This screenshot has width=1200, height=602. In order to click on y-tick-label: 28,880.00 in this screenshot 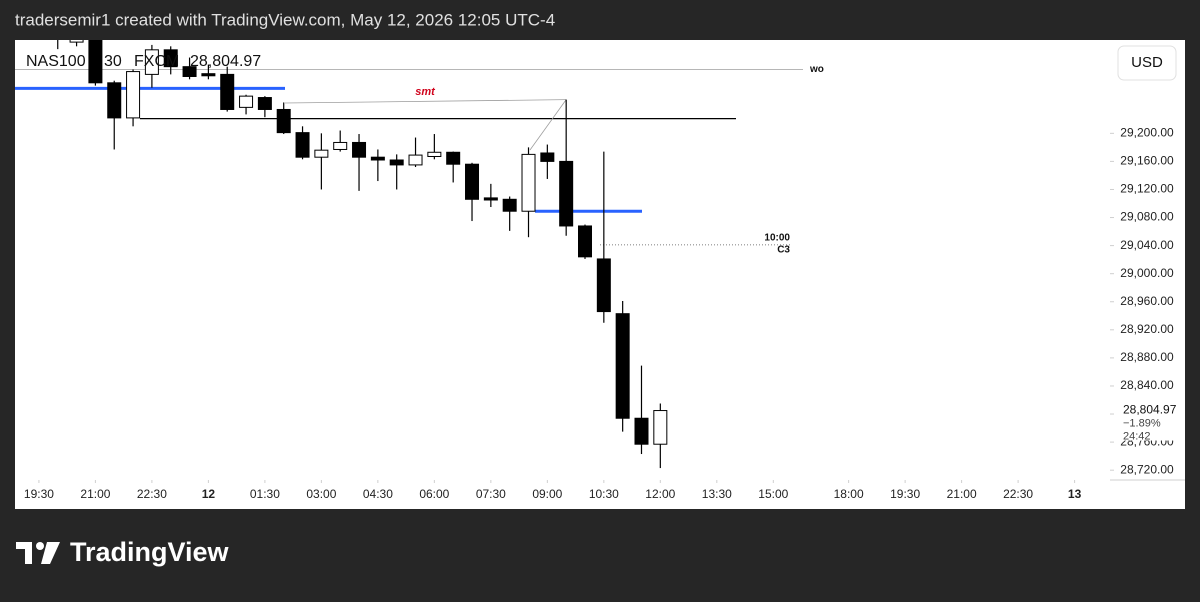, I will do `click(1147, 357)`.